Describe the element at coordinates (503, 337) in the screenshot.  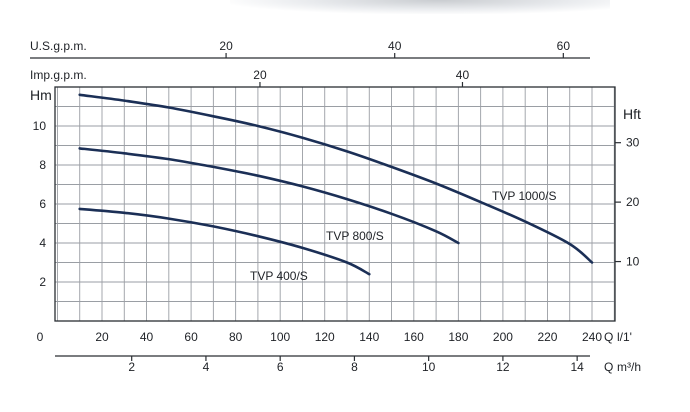
I see `x-tick-label: 200` at that location.